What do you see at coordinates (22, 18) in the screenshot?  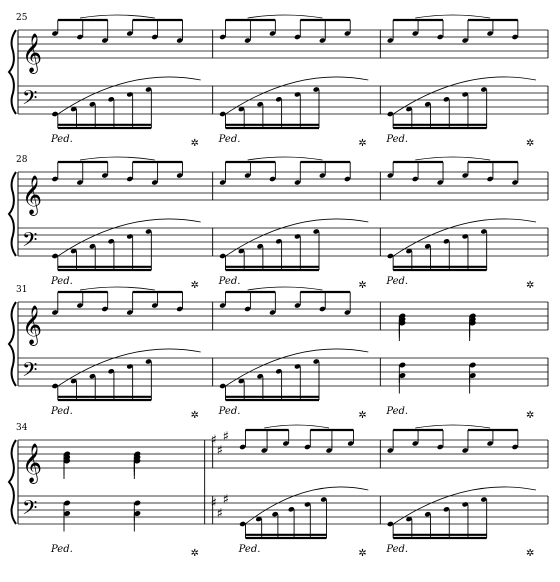 I see `measure-number: 25` at bounding box center [22, 18].